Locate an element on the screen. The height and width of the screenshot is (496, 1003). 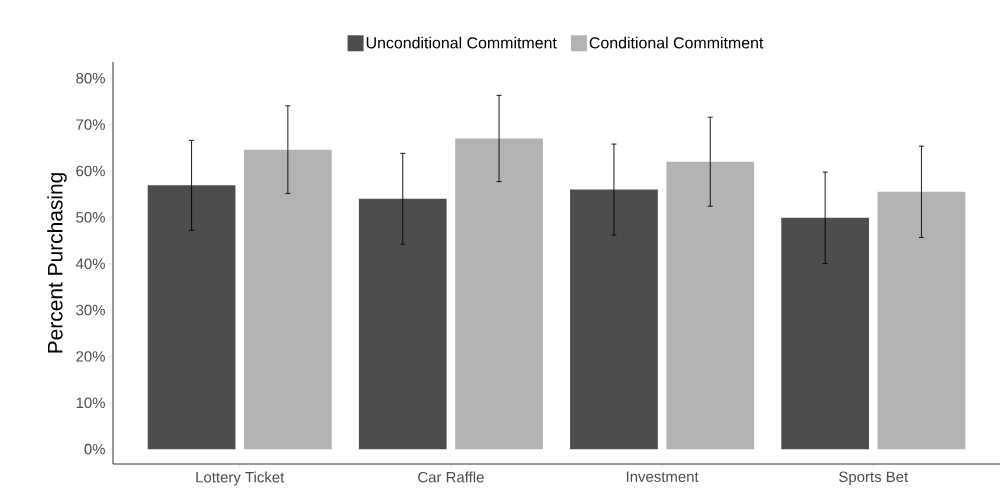
y-tick-label: 60% is located at coordinates (90, 171).